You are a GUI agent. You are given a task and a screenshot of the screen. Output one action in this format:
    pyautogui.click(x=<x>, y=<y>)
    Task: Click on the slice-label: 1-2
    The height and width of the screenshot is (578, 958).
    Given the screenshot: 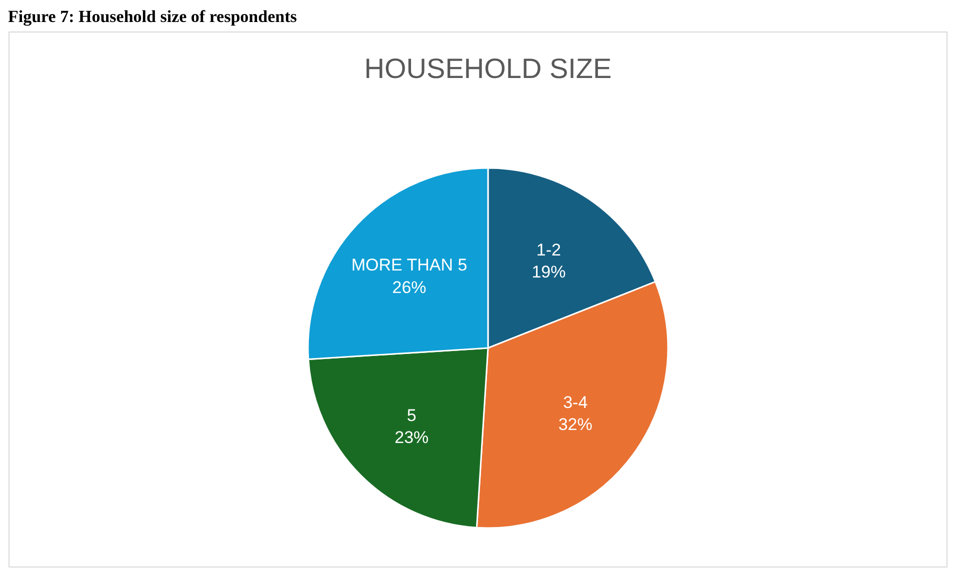 What is the action you would take?
    pyautogui.click(x=548, y=250)
    